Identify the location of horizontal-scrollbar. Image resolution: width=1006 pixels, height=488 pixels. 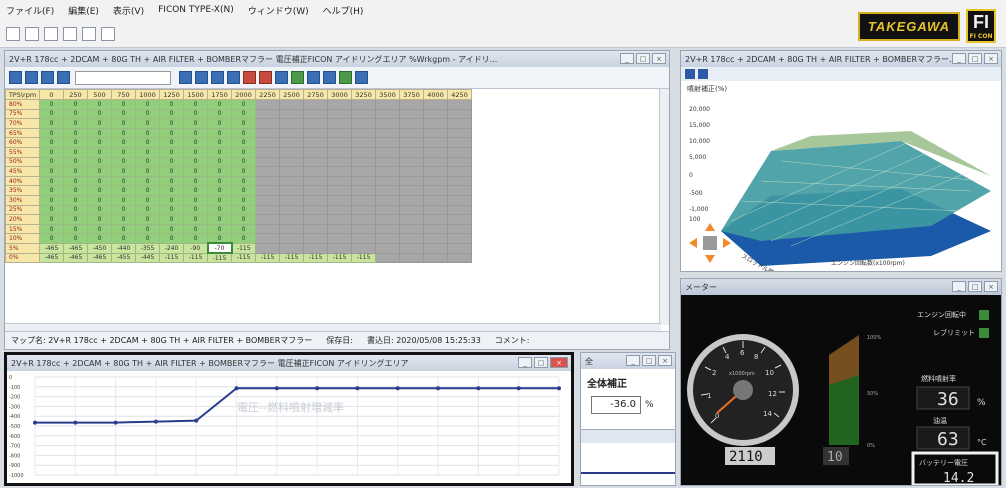
(333, 327).